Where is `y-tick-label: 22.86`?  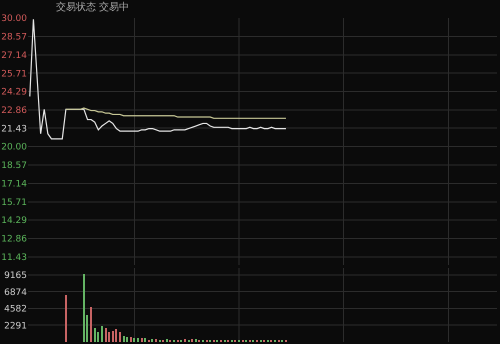
y-tick-label: 22.86 is located at coordinates (14, 111).